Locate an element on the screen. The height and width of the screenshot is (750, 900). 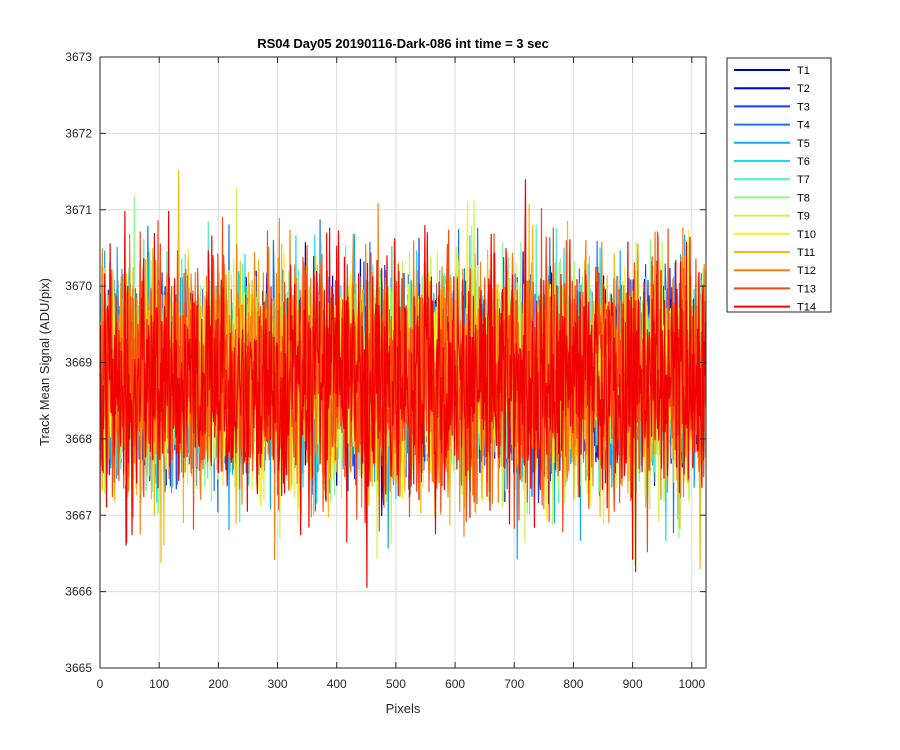
x-tick-label: 1000 is located at coordinates (691, 684).